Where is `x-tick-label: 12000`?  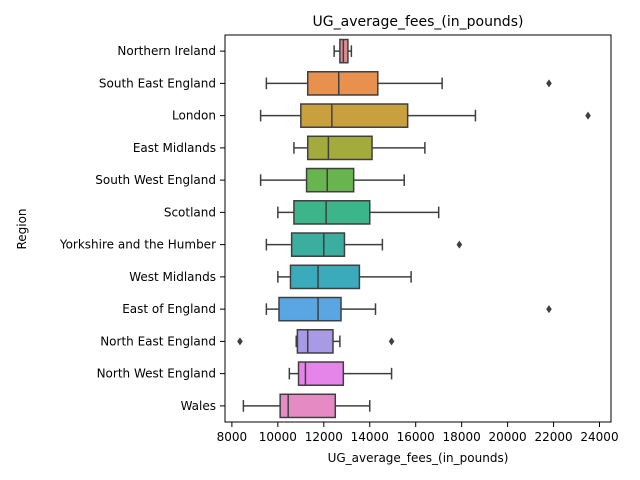 x-tick-label: 12000 is located at coordinates (324, 437).